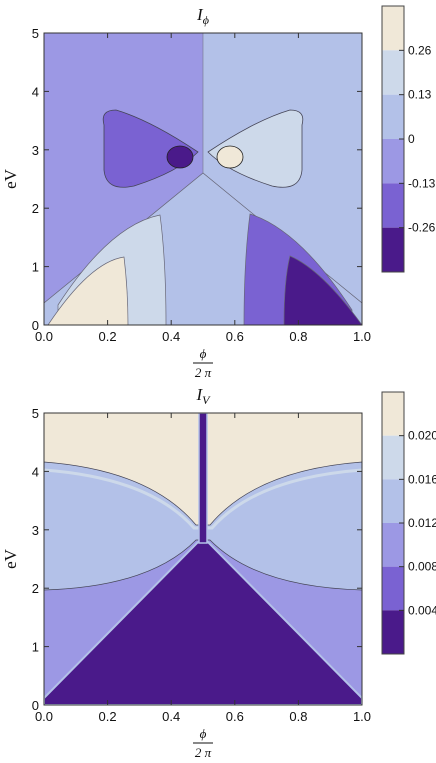 The height and width of the screenshot is (763, 436). I want to click on plot-bottom-colorbar-label: 0.0205, so click(422, 436).